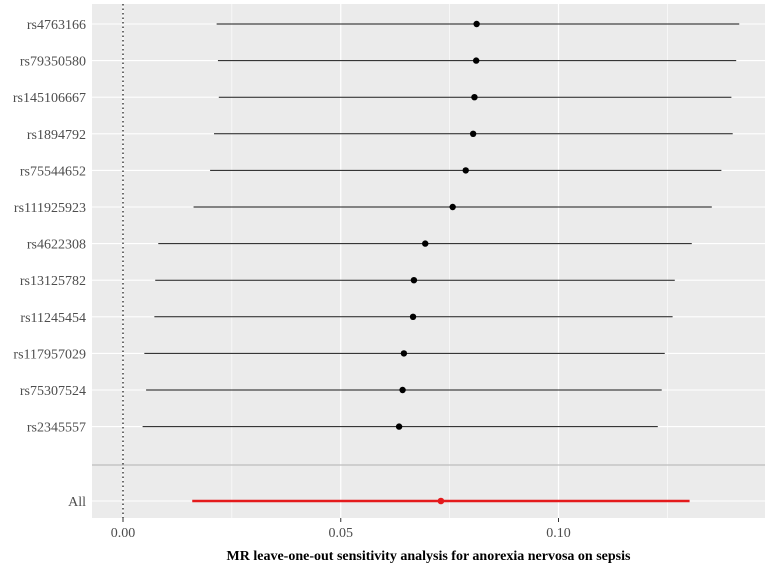  I want to click on y-label-rs1894792: rs1894792, so click(56, 135).